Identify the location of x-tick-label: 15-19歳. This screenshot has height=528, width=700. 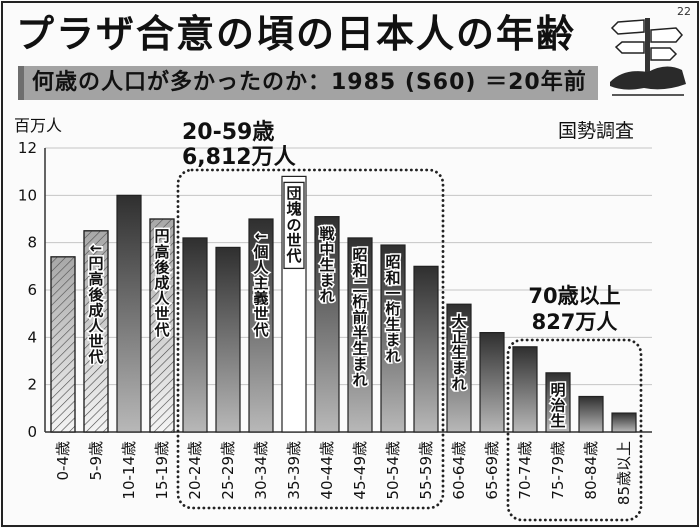
(162, 470).